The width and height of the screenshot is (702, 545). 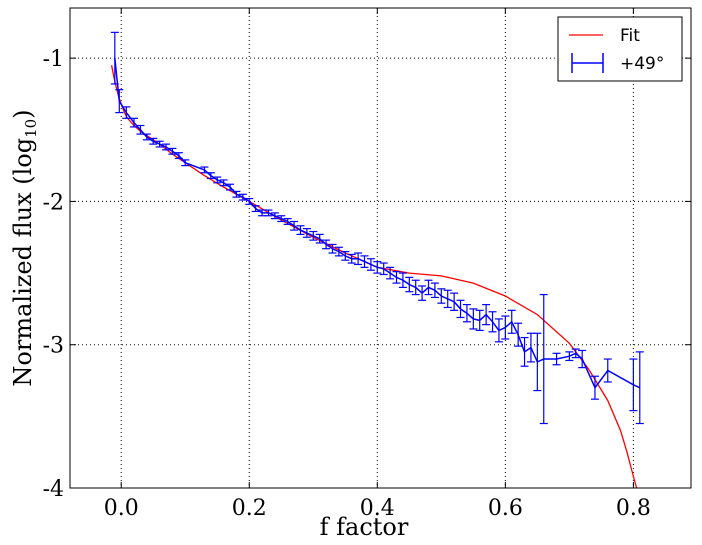 What do you see at coordinates (249, 508) in the screenshot?
I see `x-tick-label: 0.2` at bounding box center [249, 508].